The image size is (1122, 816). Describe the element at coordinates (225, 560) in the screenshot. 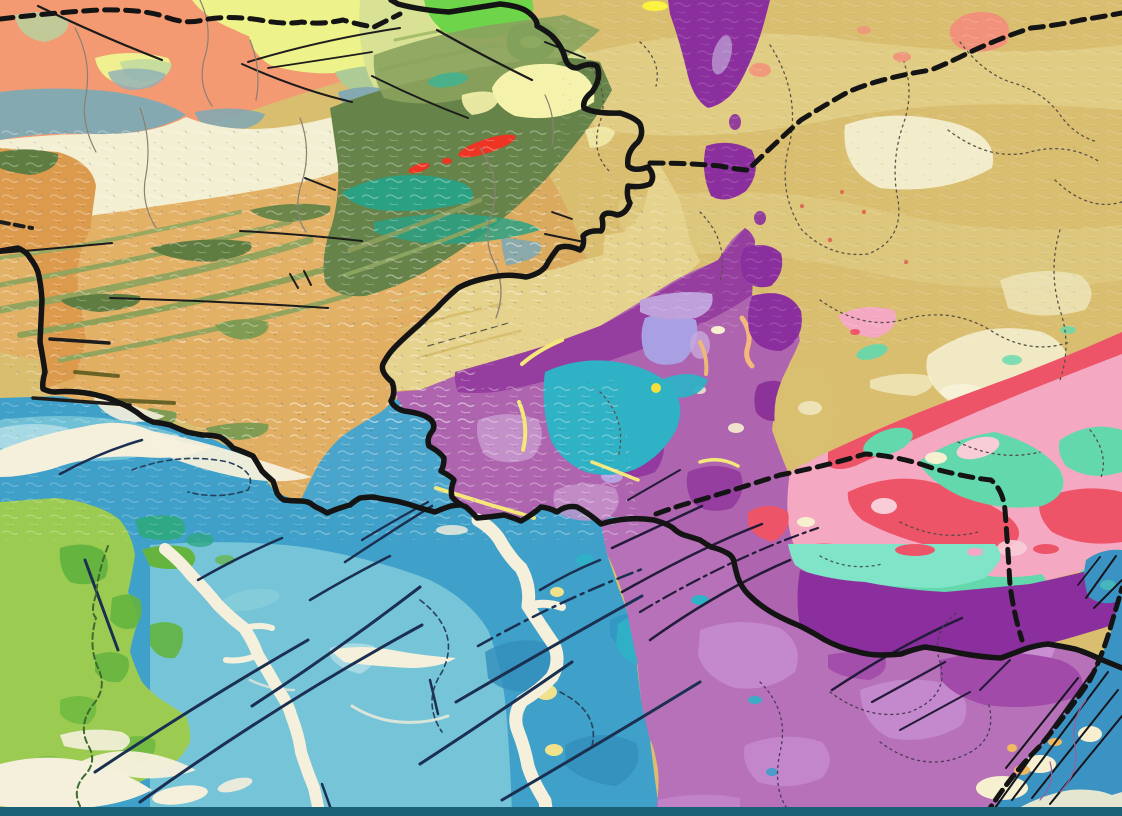

I see `green-outlier` at that location.